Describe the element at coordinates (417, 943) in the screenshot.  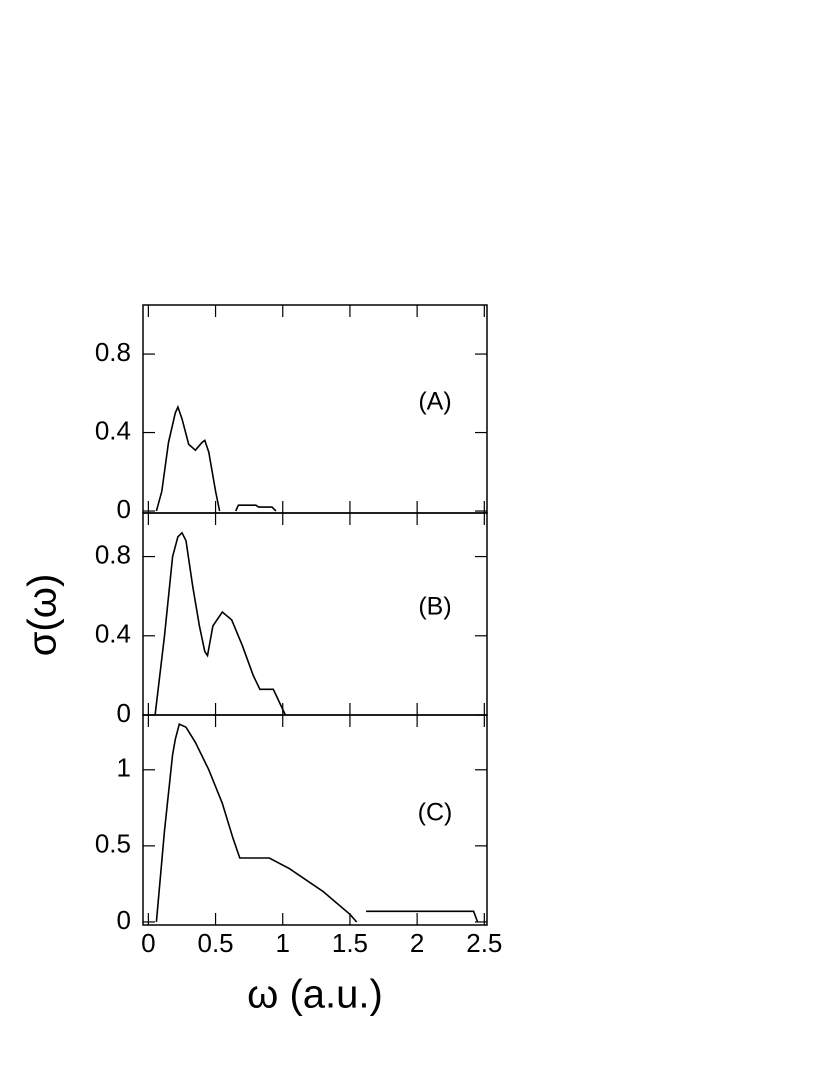
I see `x-tick-label: 2` at that location.